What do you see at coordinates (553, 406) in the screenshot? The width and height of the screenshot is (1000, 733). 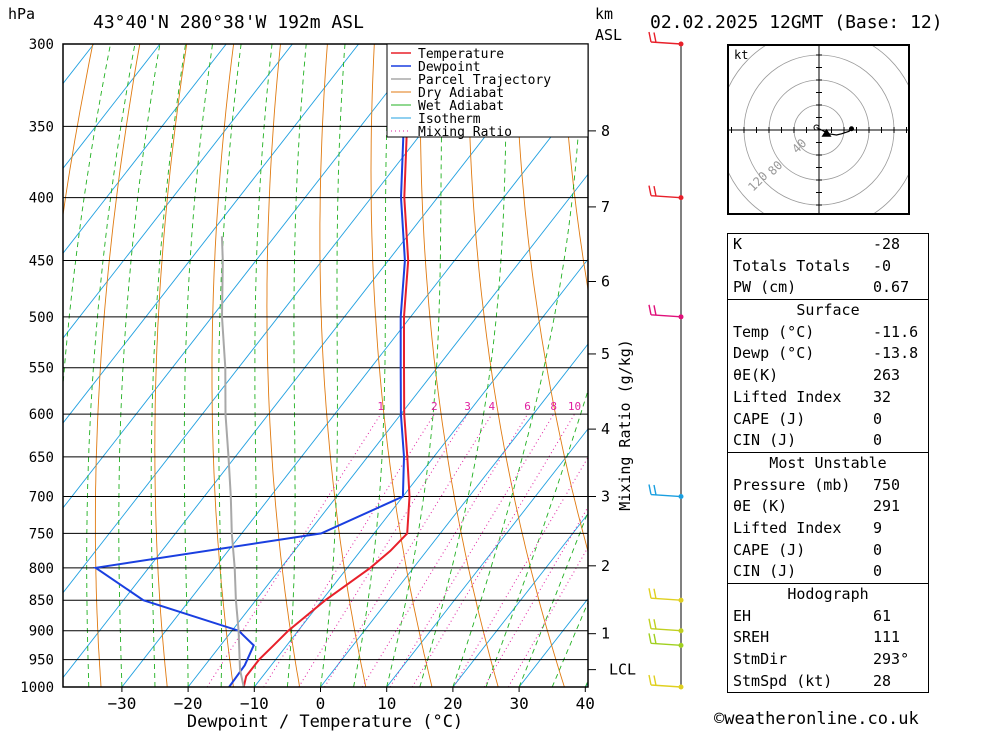 I see `mixing-ratio-label: 8` at bounding box center [553, 406].